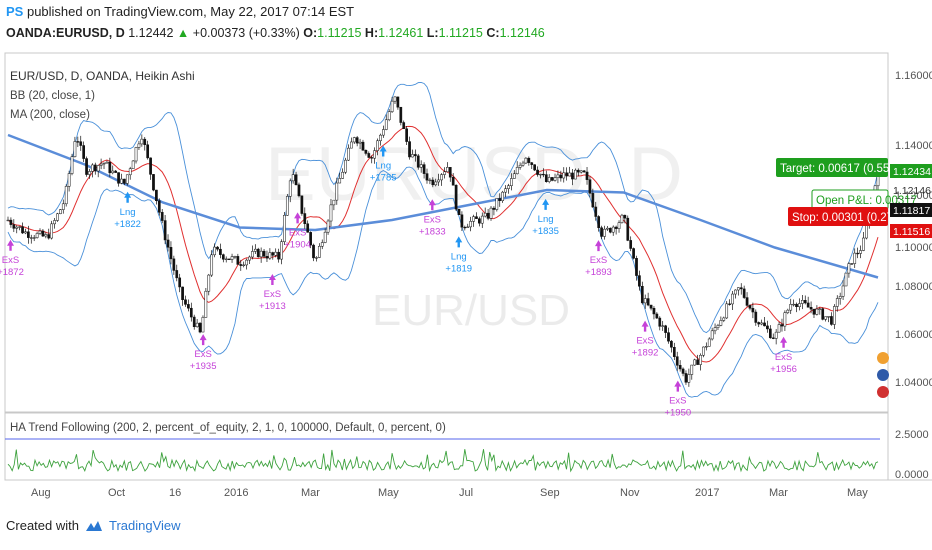 This screenshot has width=932, height=550. Describe the element at coordinates (41, 493) in the screenshot. I see `time-axis-label: Aug` at that location.